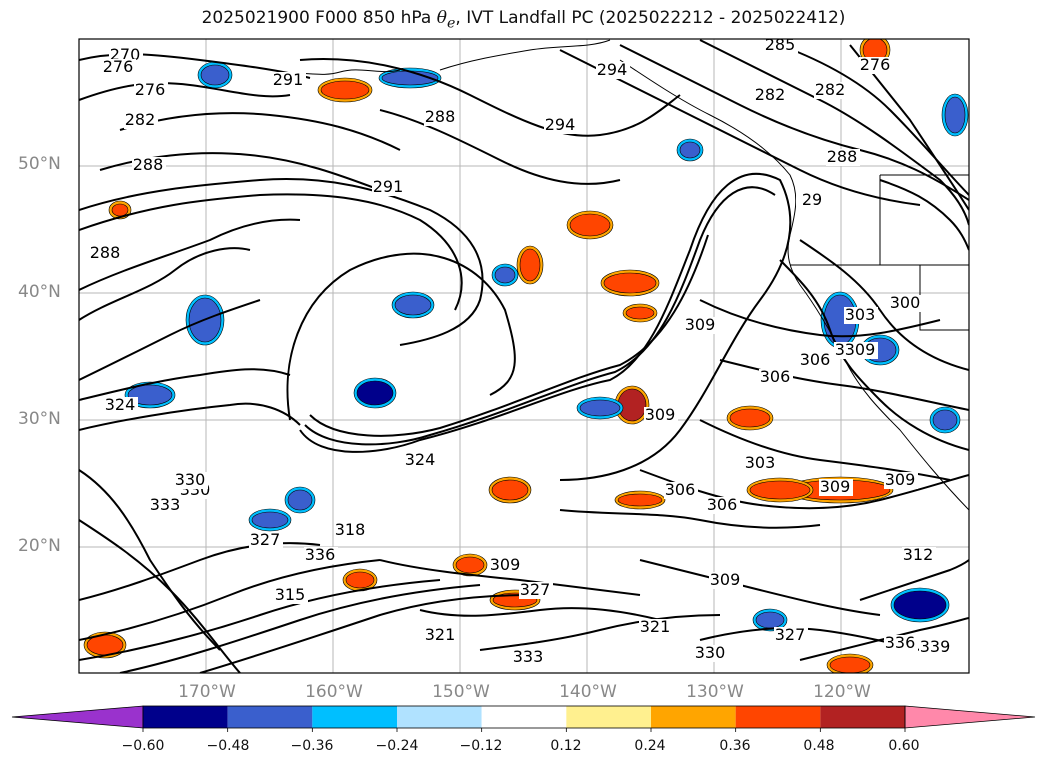  I want to click on contour-label: 336, so click(900, 642).